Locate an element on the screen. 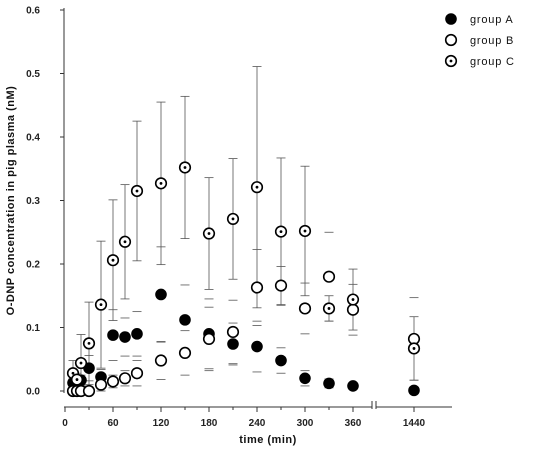  legend-marker-group-c-dot is located at coordinates (451, 61).